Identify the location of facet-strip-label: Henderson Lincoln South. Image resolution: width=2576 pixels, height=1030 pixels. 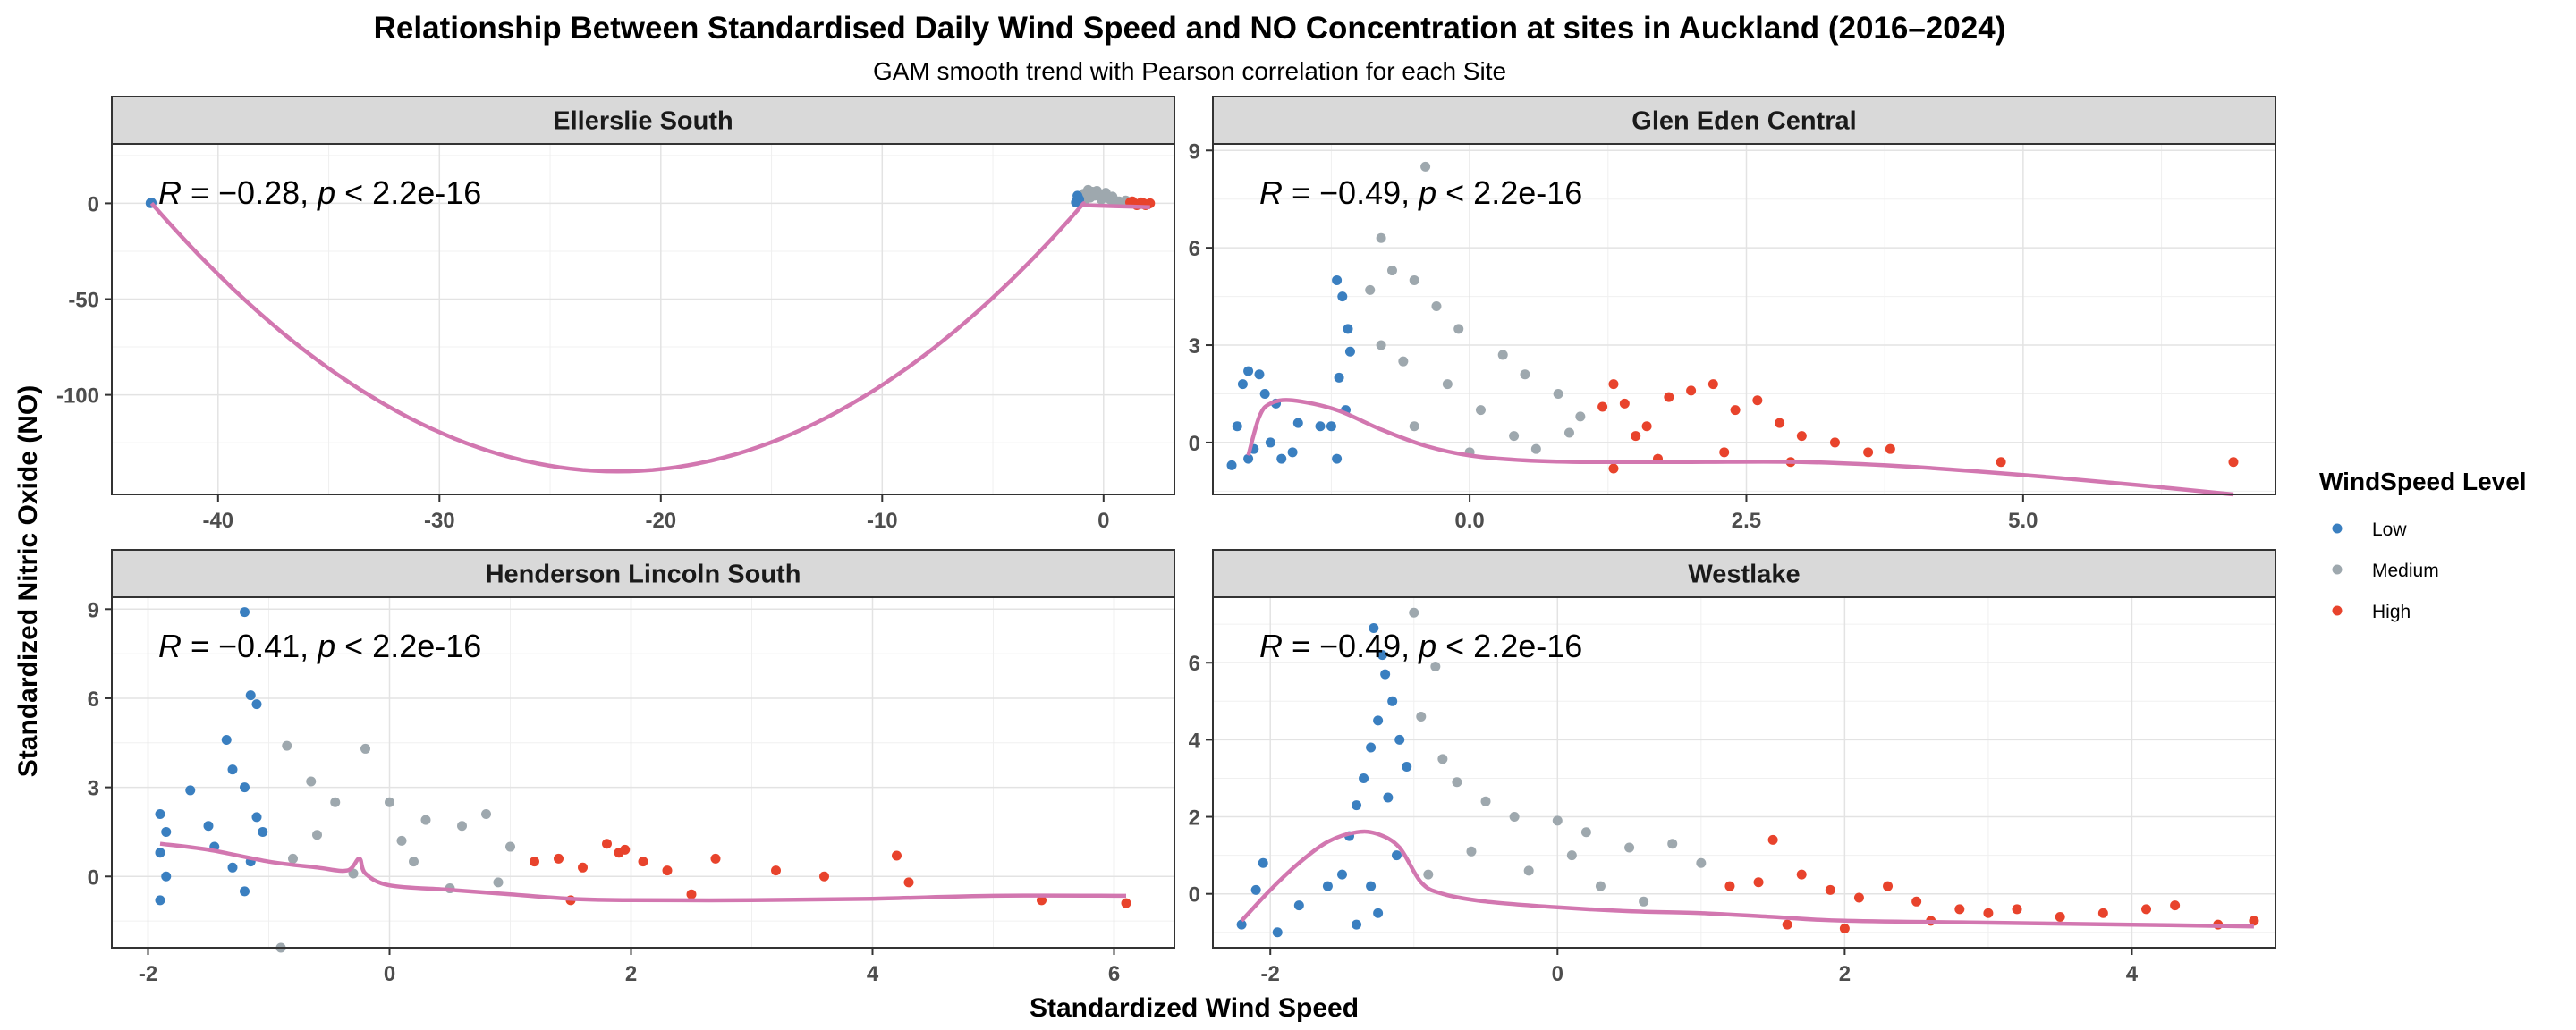
(643, 575).